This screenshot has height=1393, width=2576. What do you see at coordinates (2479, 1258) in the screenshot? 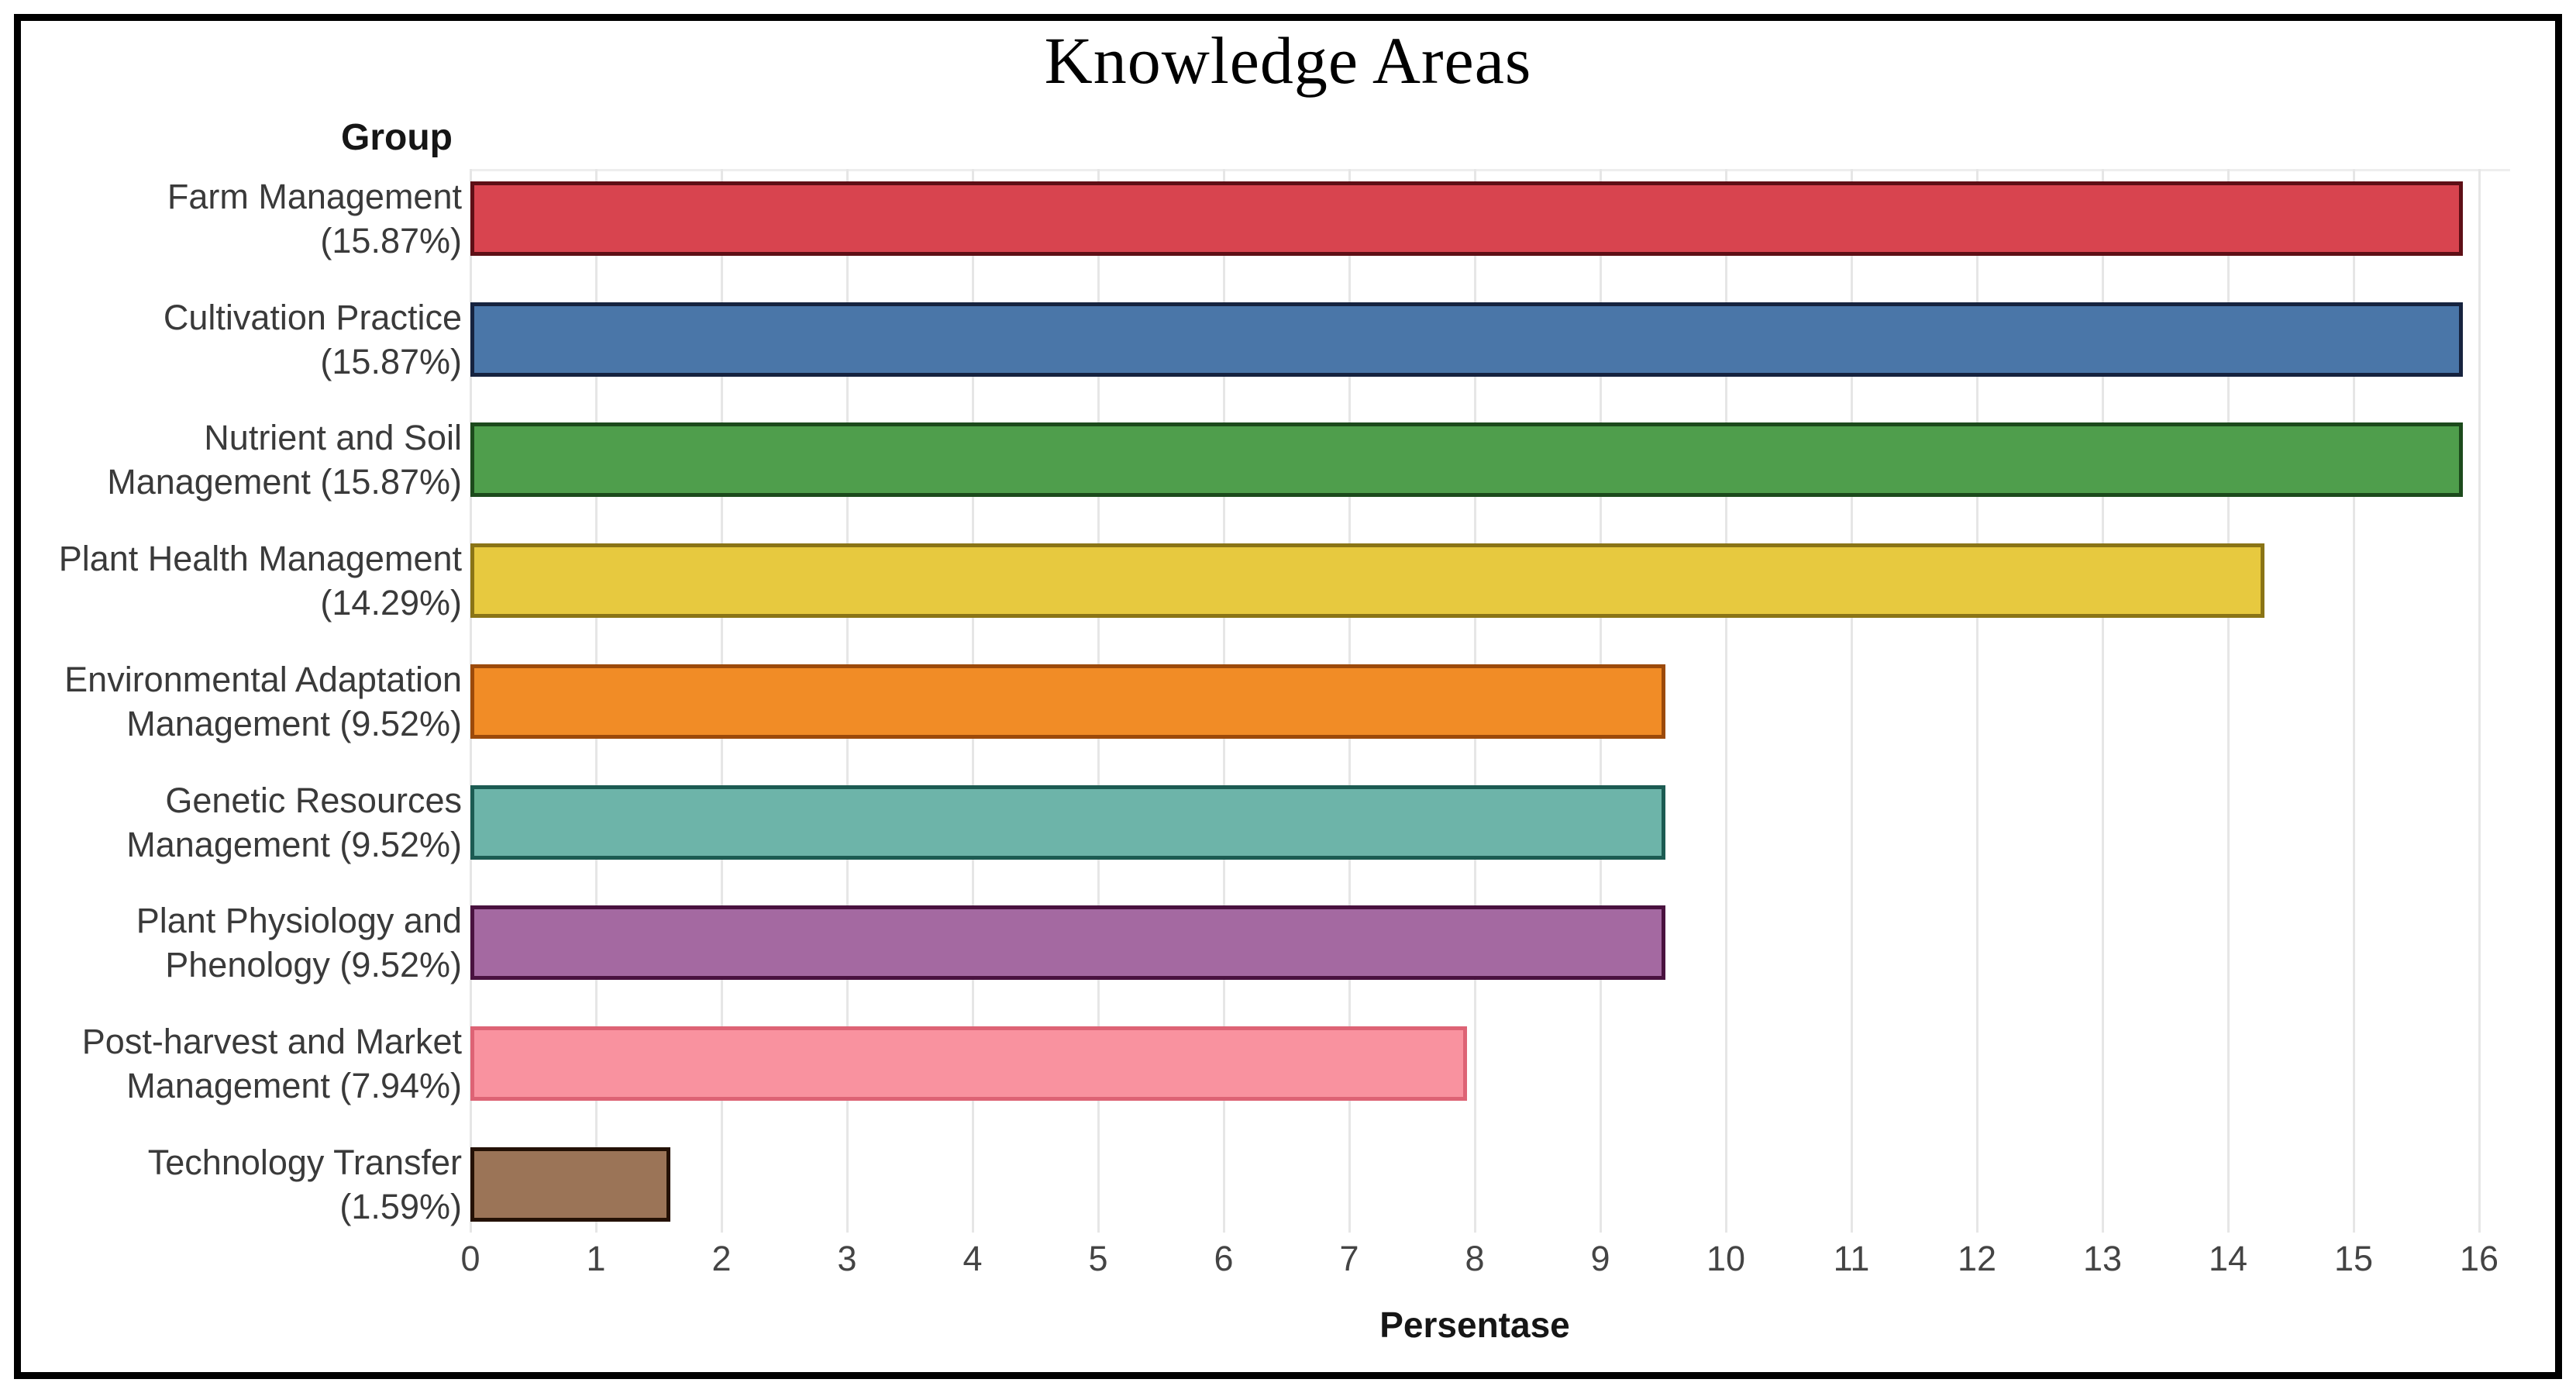
I see `x-tick-label: 16` at bounding box center [2479, 1258].